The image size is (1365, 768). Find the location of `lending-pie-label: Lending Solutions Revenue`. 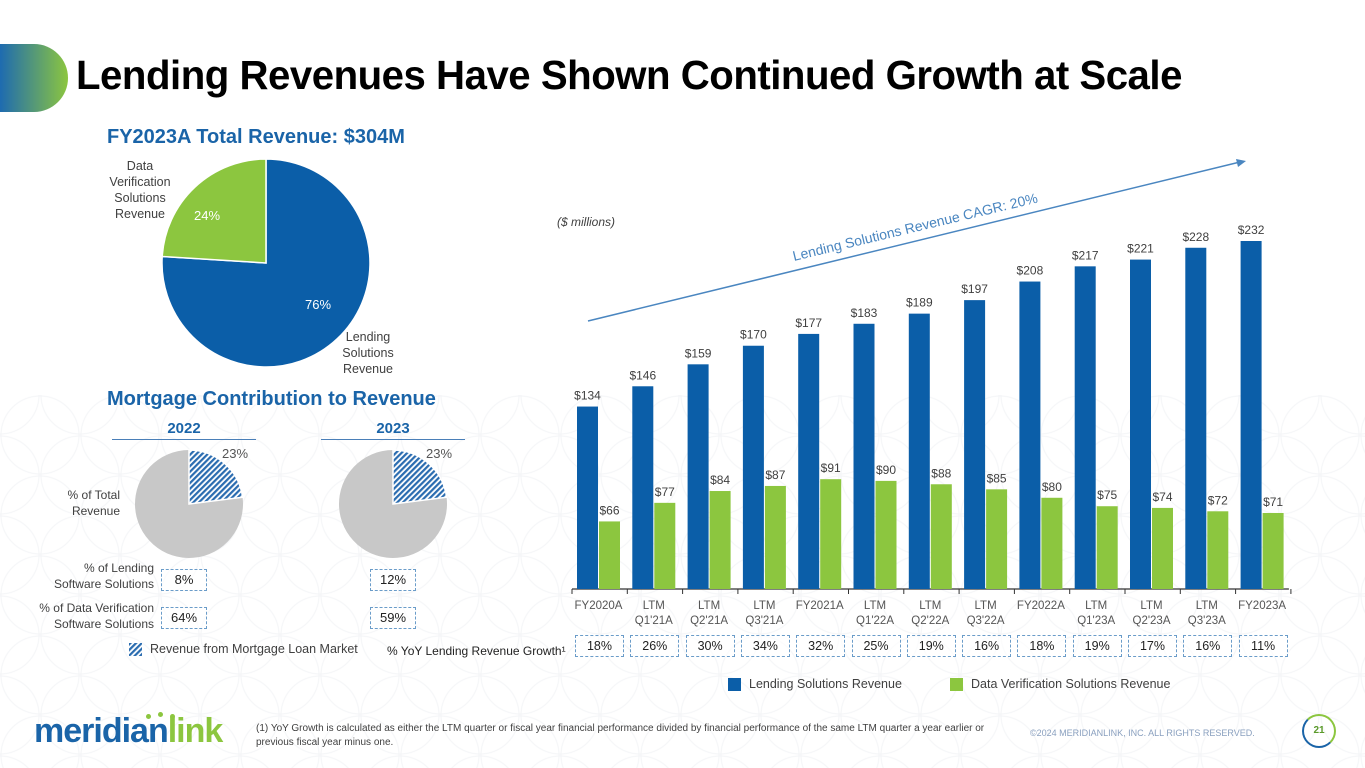

lending-pie-label: Lending Solutions Revenue is located at coordinates (368, 353).